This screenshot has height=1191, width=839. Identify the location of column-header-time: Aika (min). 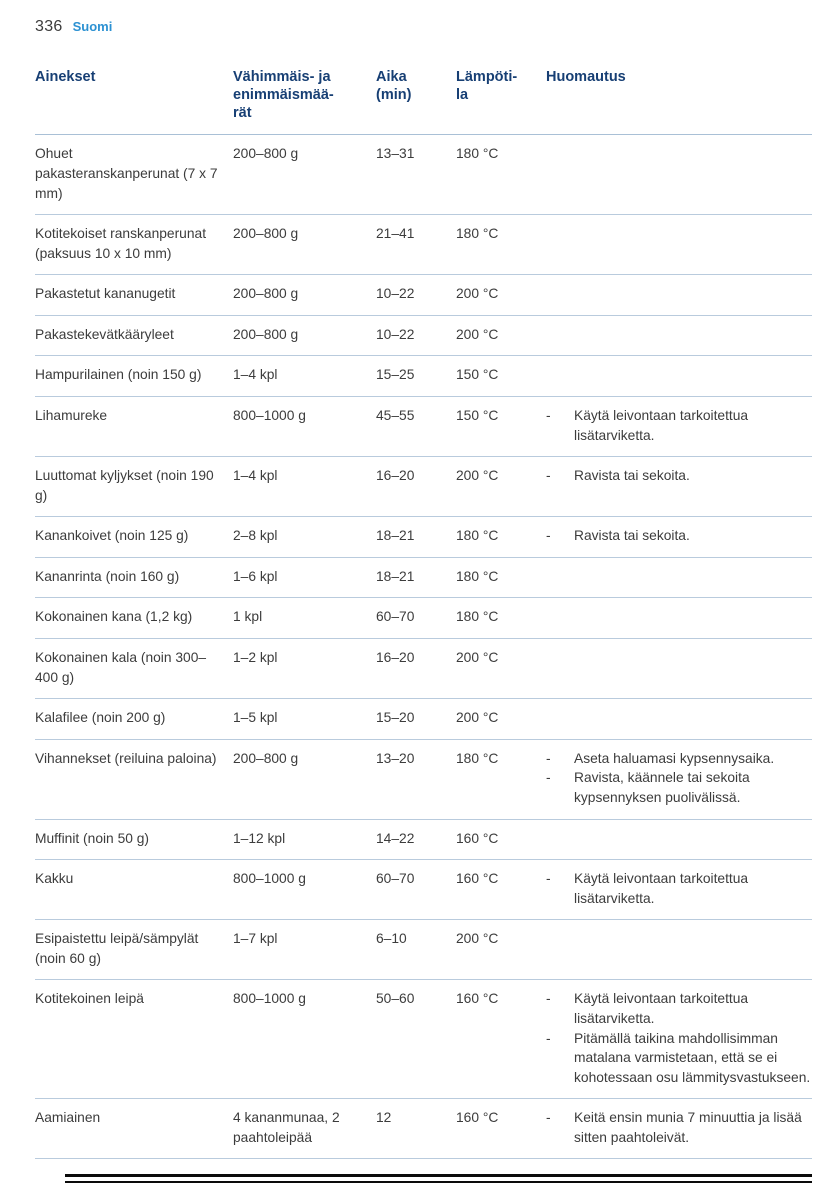
(394, 86).